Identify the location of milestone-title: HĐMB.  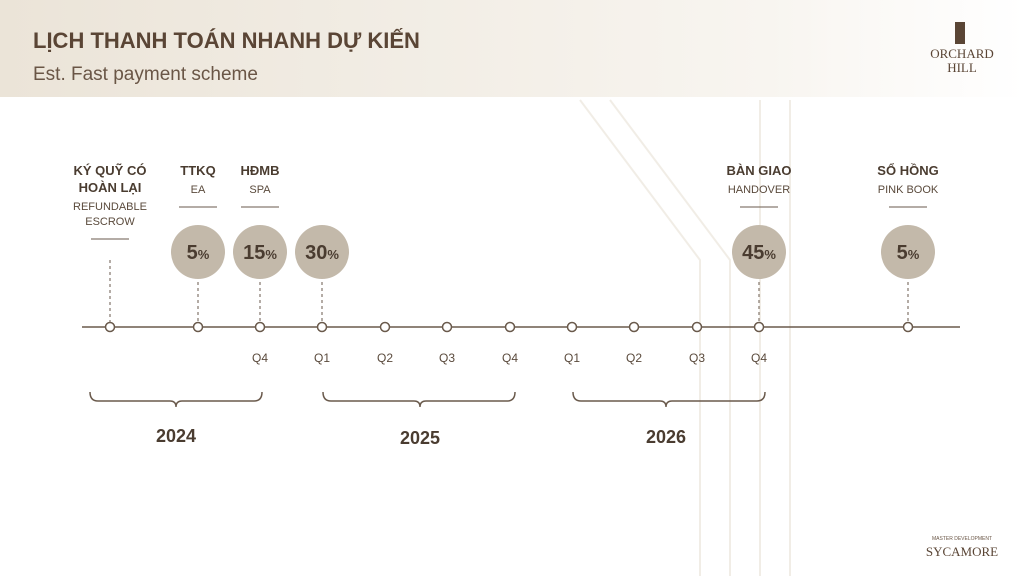
(260, 170).